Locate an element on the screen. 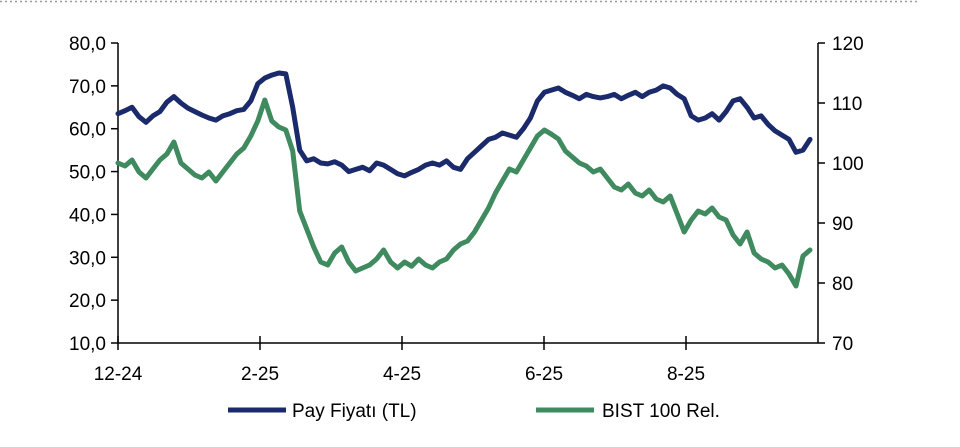 The height and width of the screenshot is (447, 960). x-tick-label: 12-24 is located at coordinates (118, 374).